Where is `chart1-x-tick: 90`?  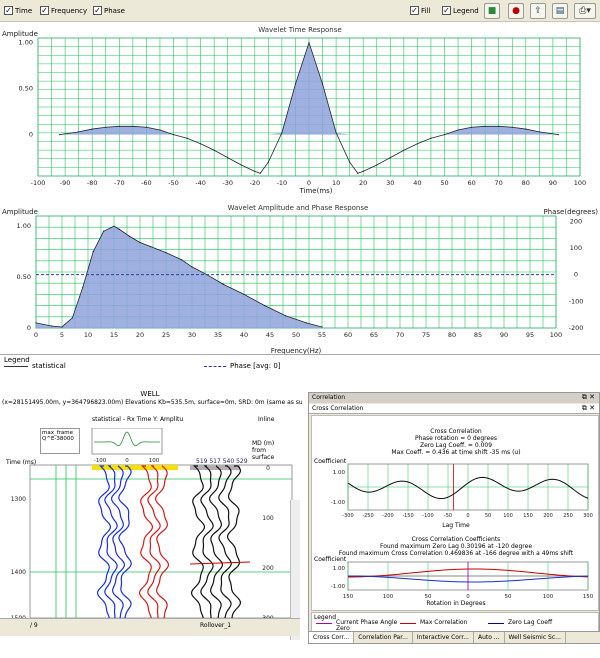
chart1-x-tick: 90 is located at coordinates (553, 183).